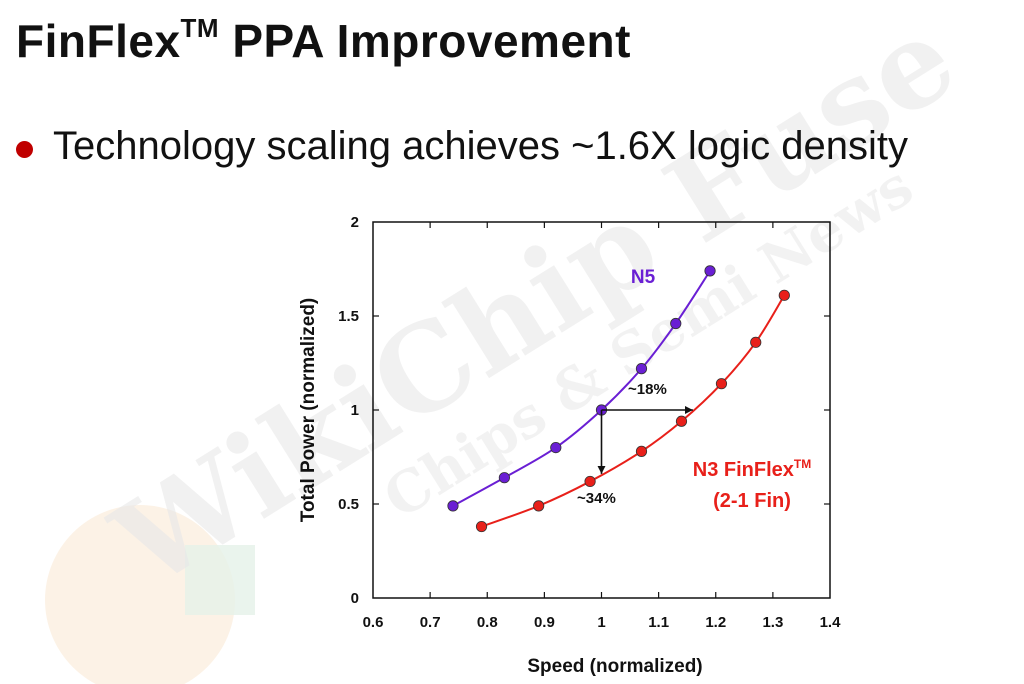 This screenshot has height=684, width=1024. I want to click on x-tick-label: 0.6, so click(373, 622).